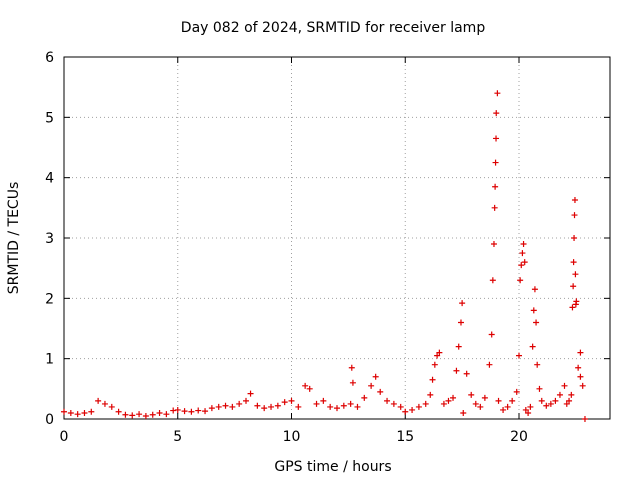 The height and width of the screenshot is (480, 640). I want to click on y-tick-label: 3, so click(49, 239).